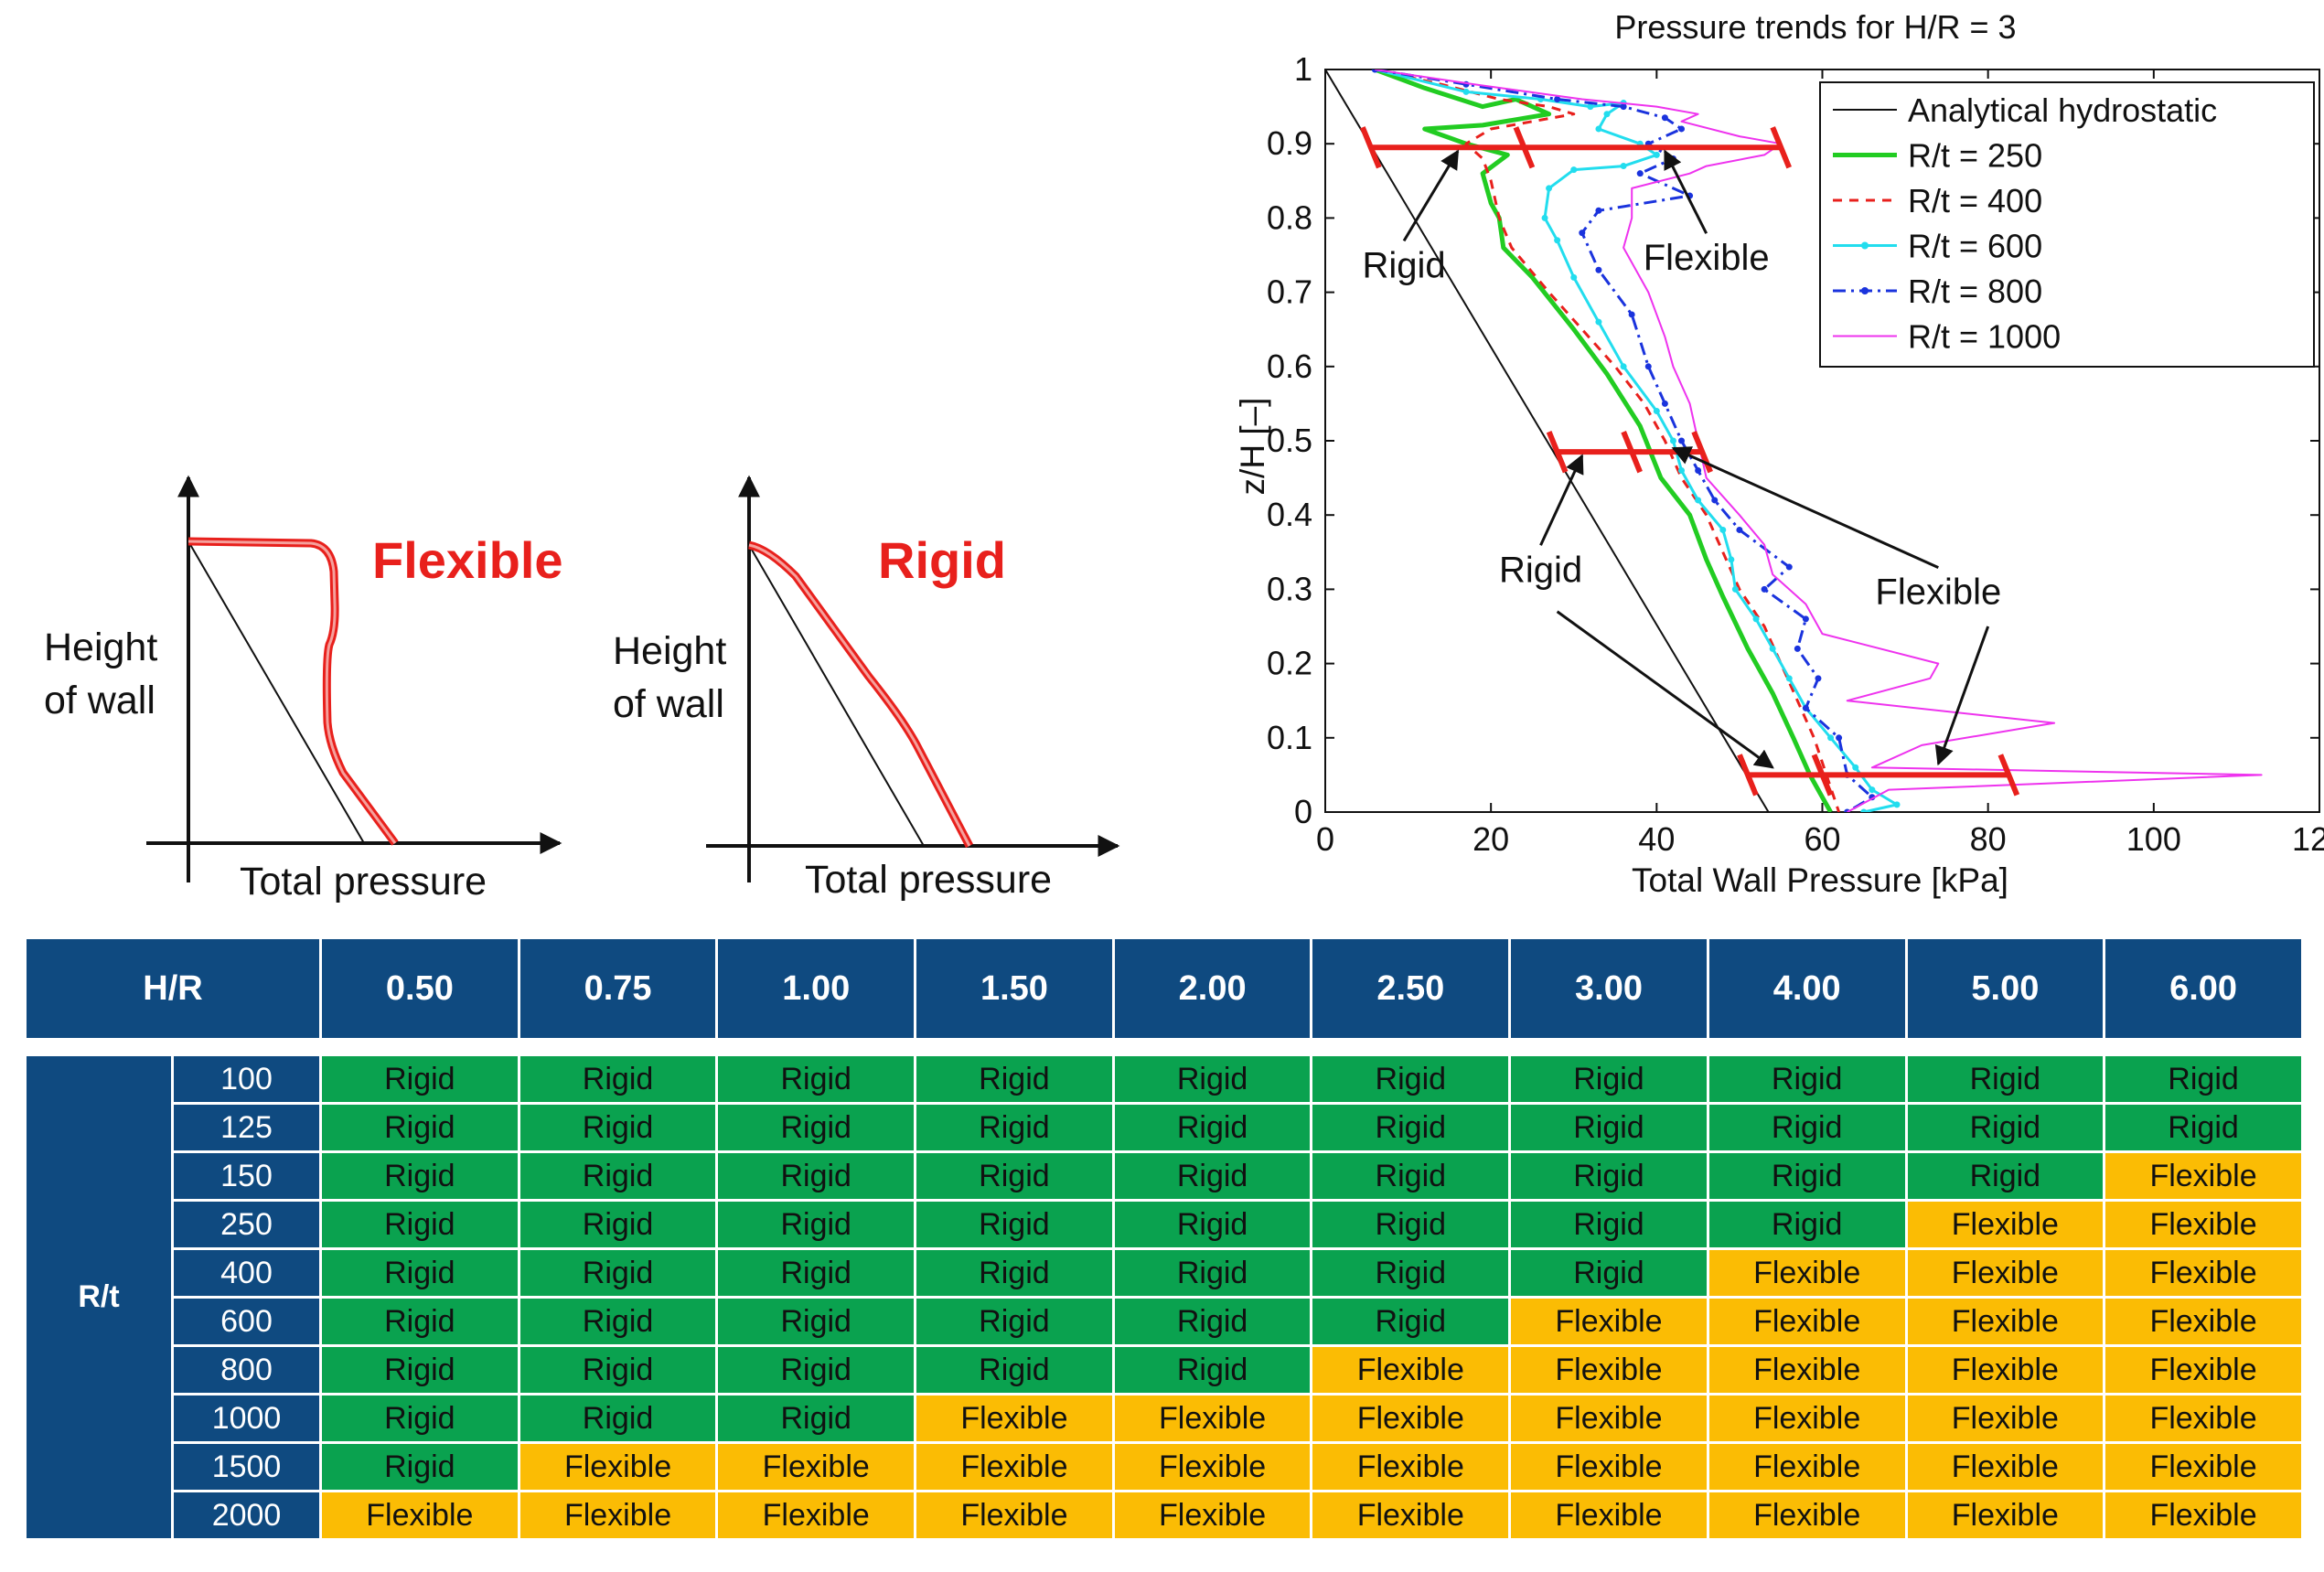 Image resolution: width=2324 pixels, height=1572 pixels. What do you see at coordinates (1289, 143) in the screenshot?
I see `y-tick-label: 0.9` at bounding box center [1289, 143].